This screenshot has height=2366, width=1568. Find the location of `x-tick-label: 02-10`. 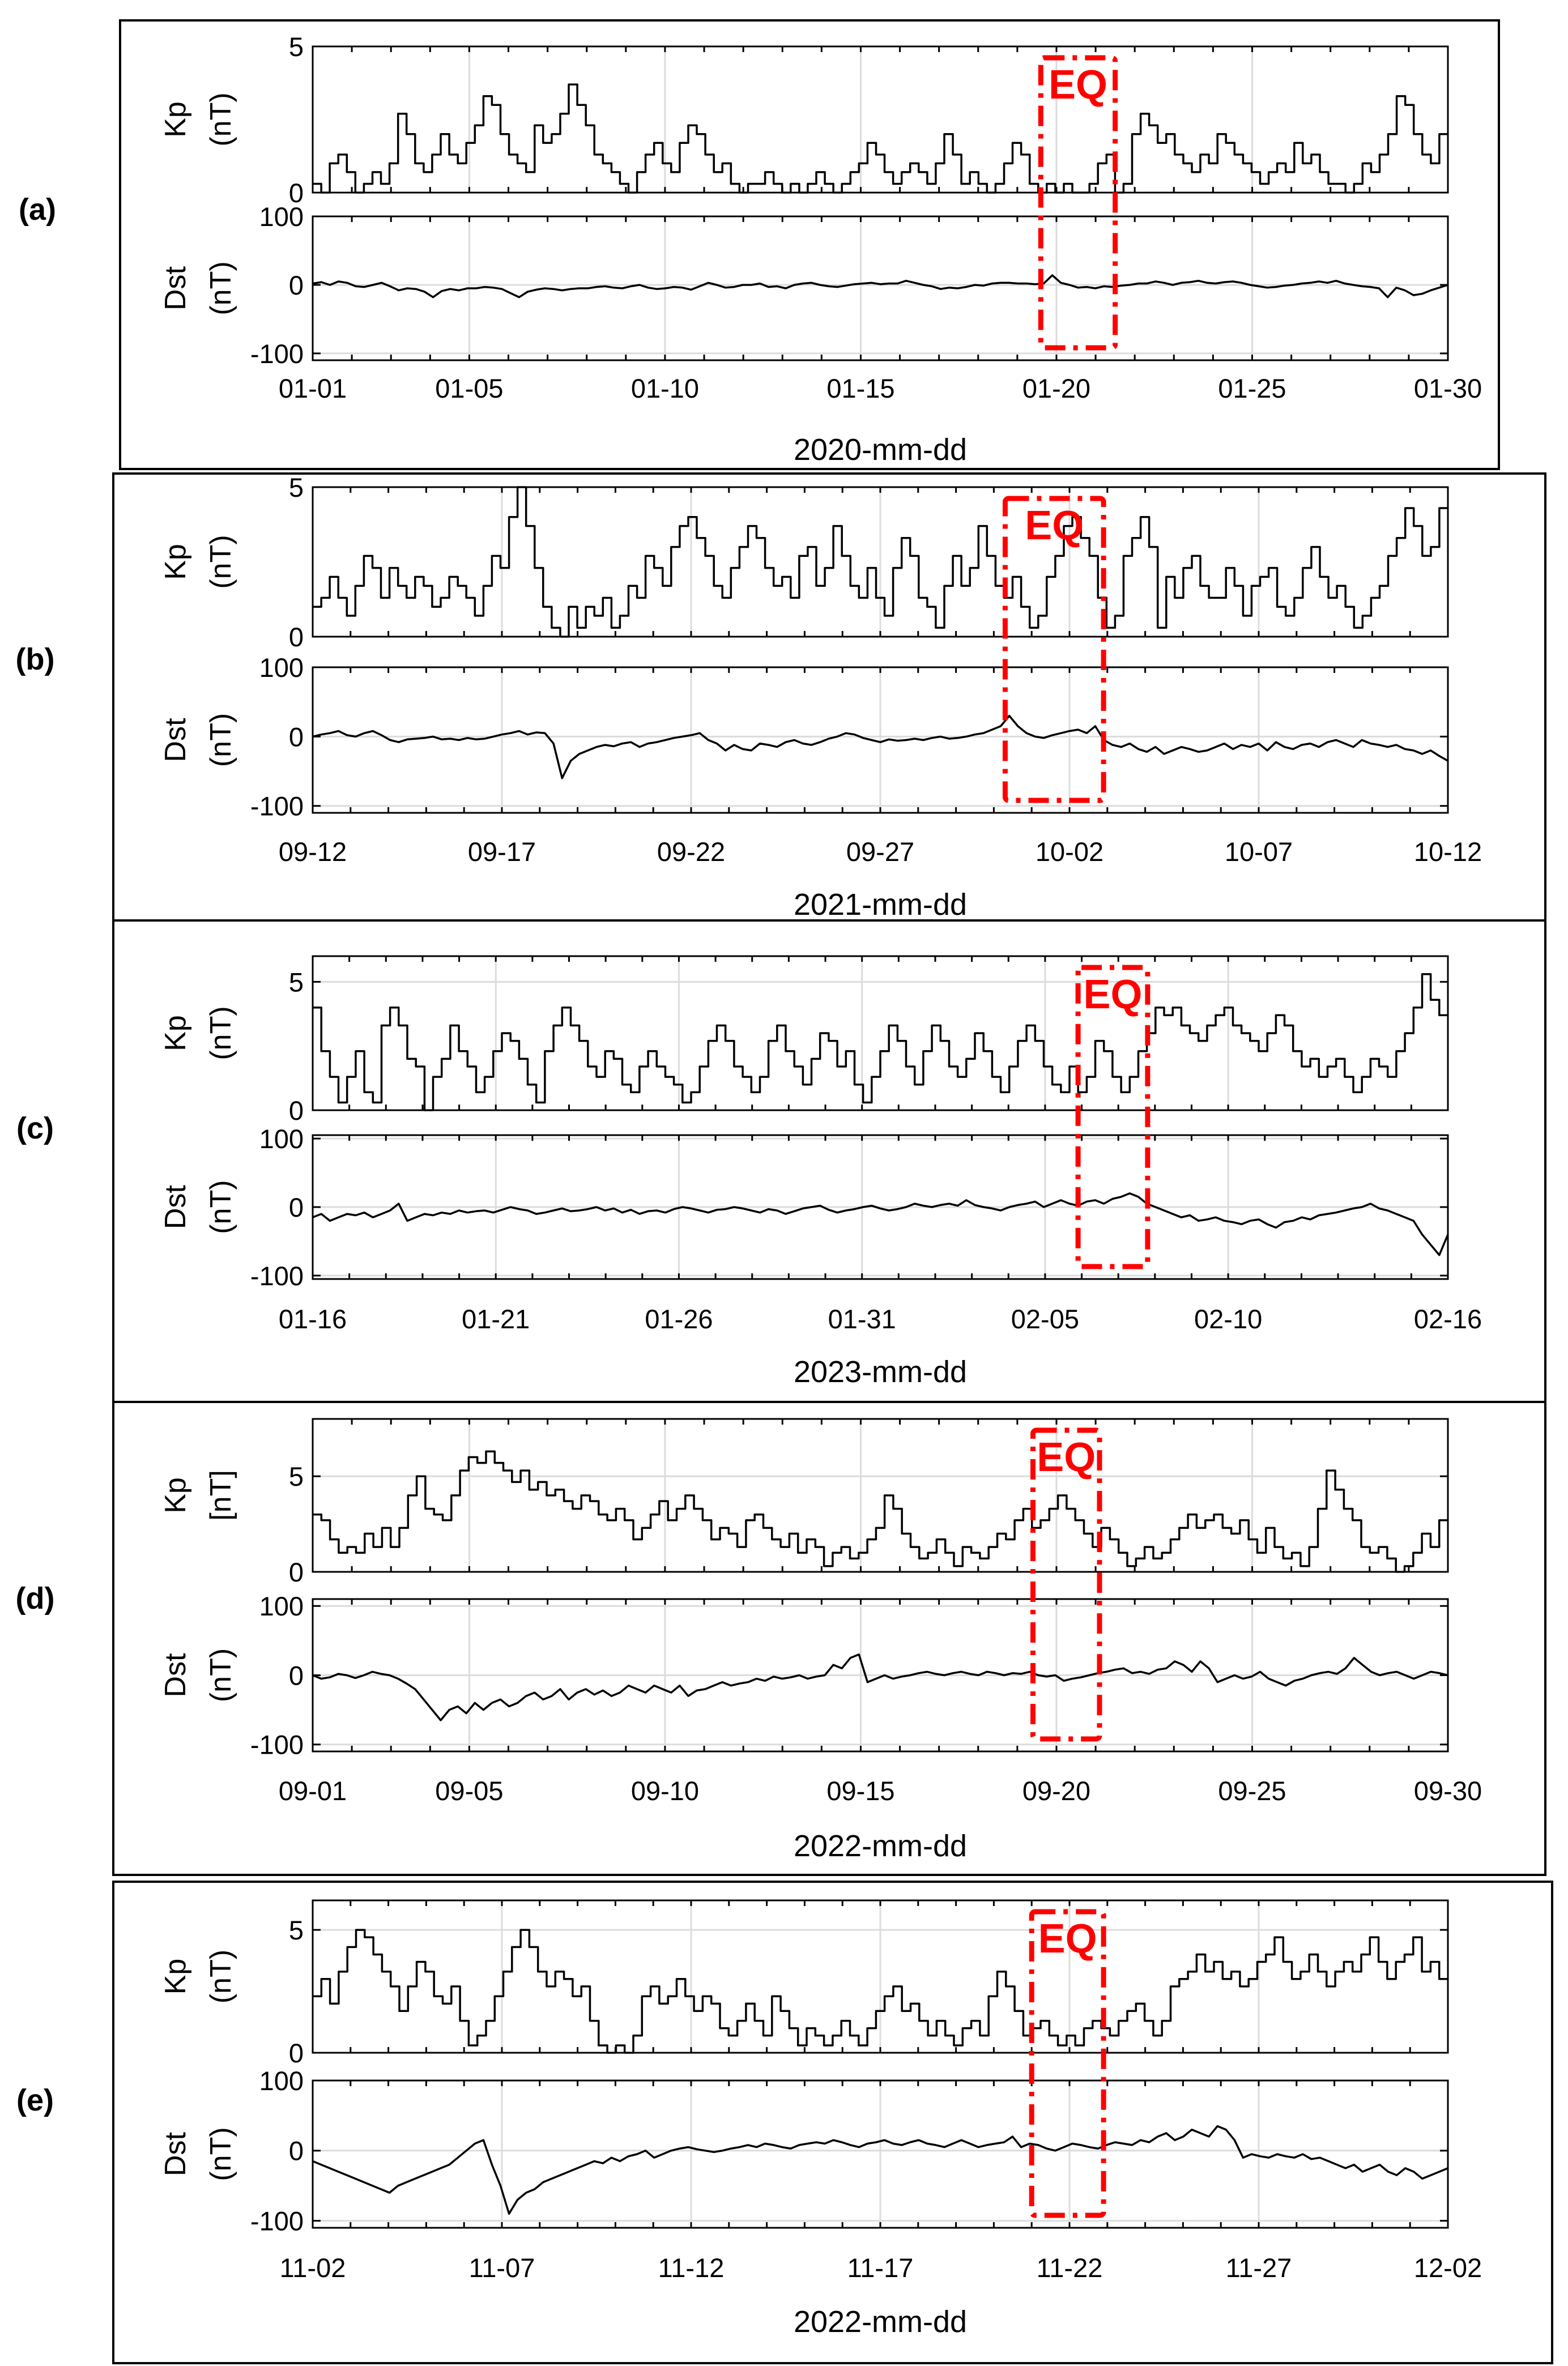

x-tick-label: 02-10 is located at coordinates (1228, 1319).